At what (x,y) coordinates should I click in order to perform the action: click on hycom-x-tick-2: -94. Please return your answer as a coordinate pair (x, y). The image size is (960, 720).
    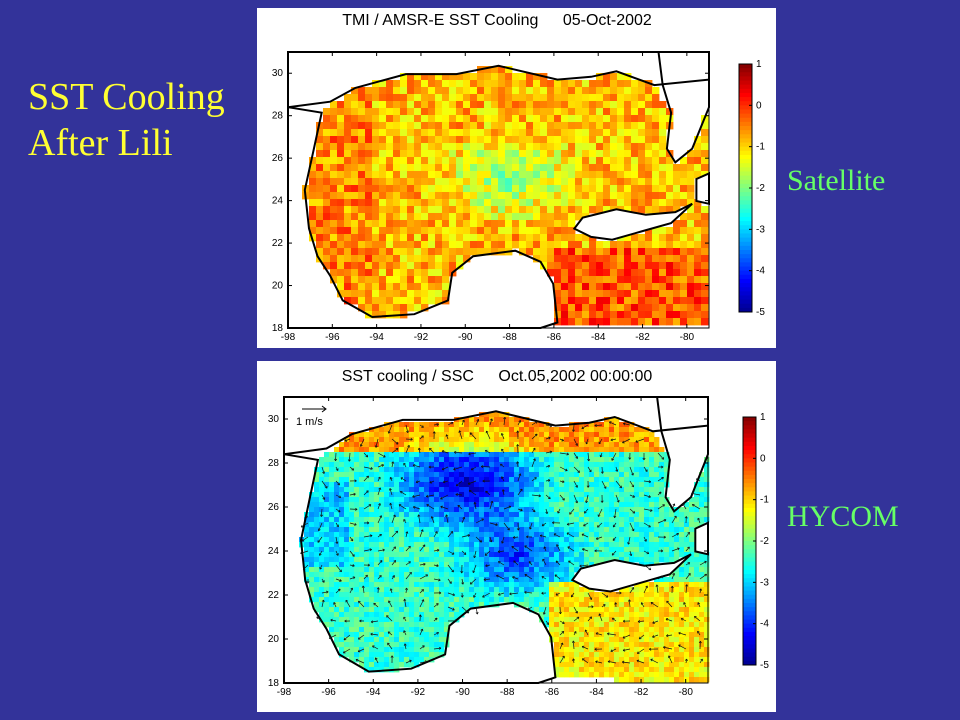
    Looking at the image, I should click on (373, 692).